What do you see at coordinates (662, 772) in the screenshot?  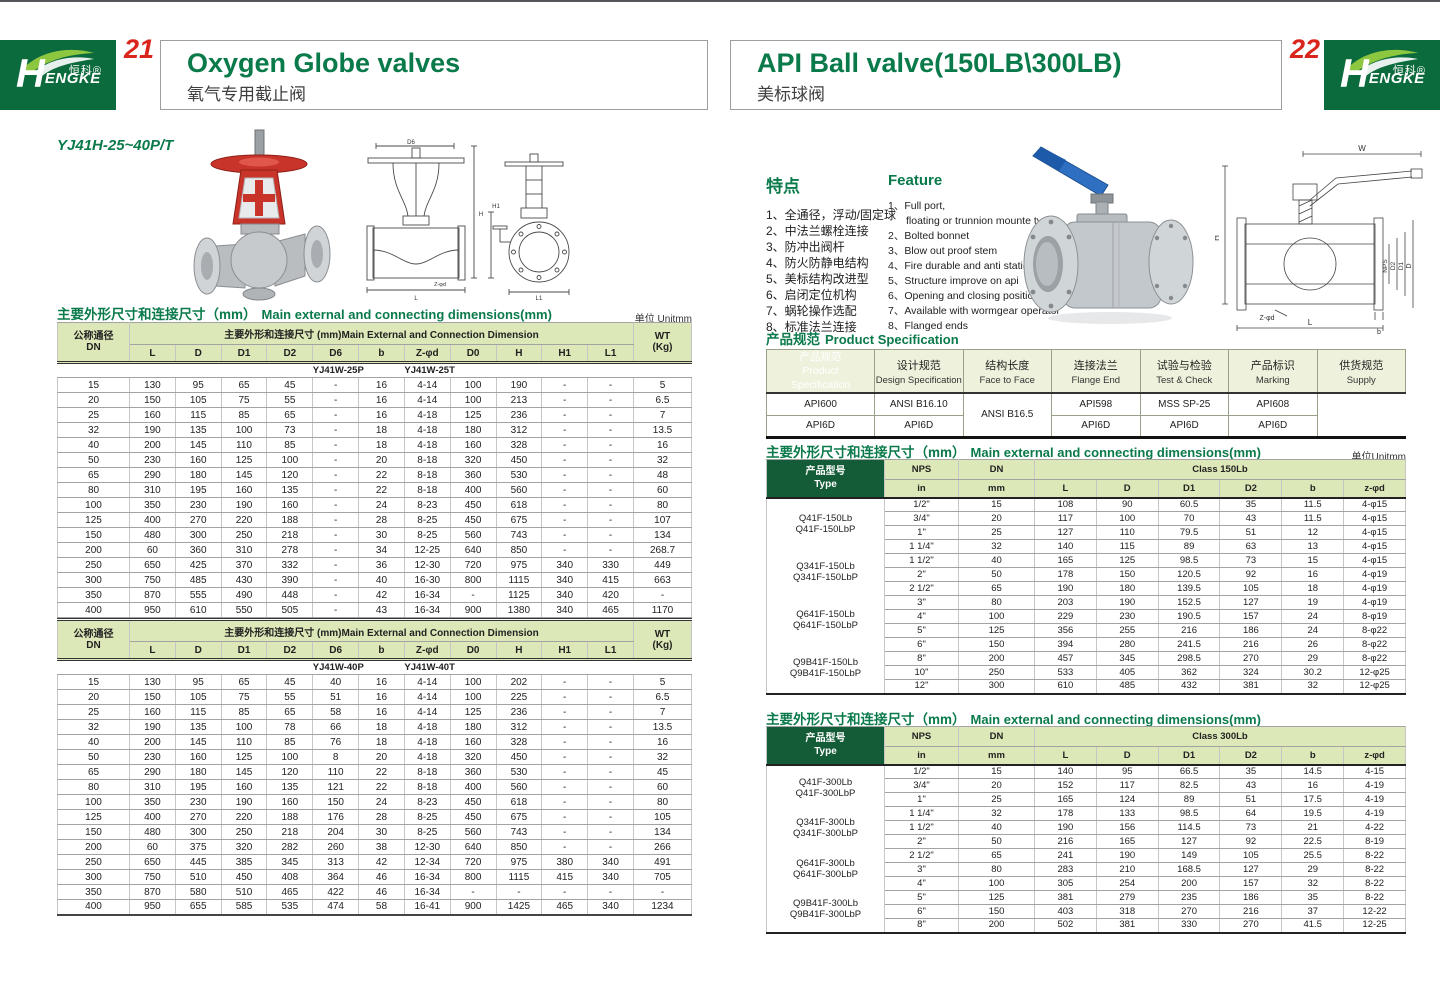 I see `table-cell: 45` at bounding box center [662, 772].